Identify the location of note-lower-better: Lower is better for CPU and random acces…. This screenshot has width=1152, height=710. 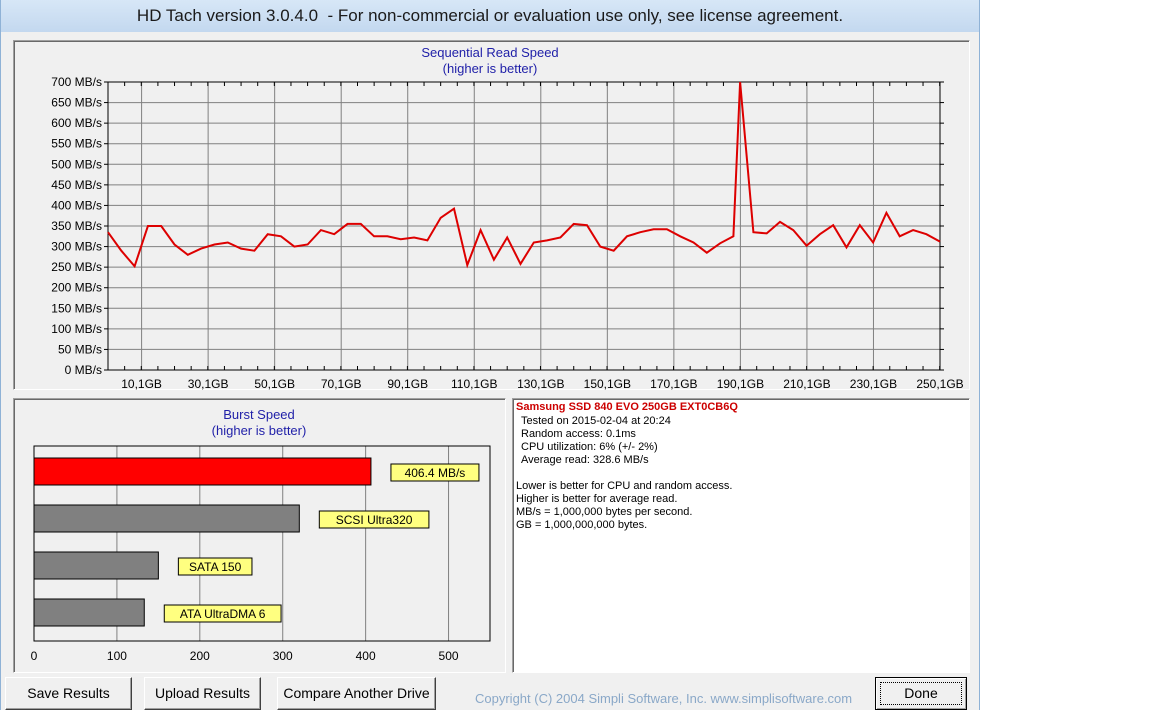
(624, 486).